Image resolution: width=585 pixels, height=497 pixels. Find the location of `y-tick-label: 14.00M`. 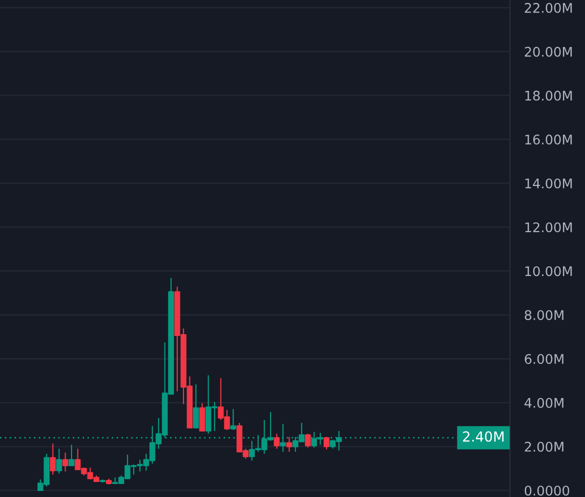

y-tick-label: 14.00M is located at coordinates (548, 183).